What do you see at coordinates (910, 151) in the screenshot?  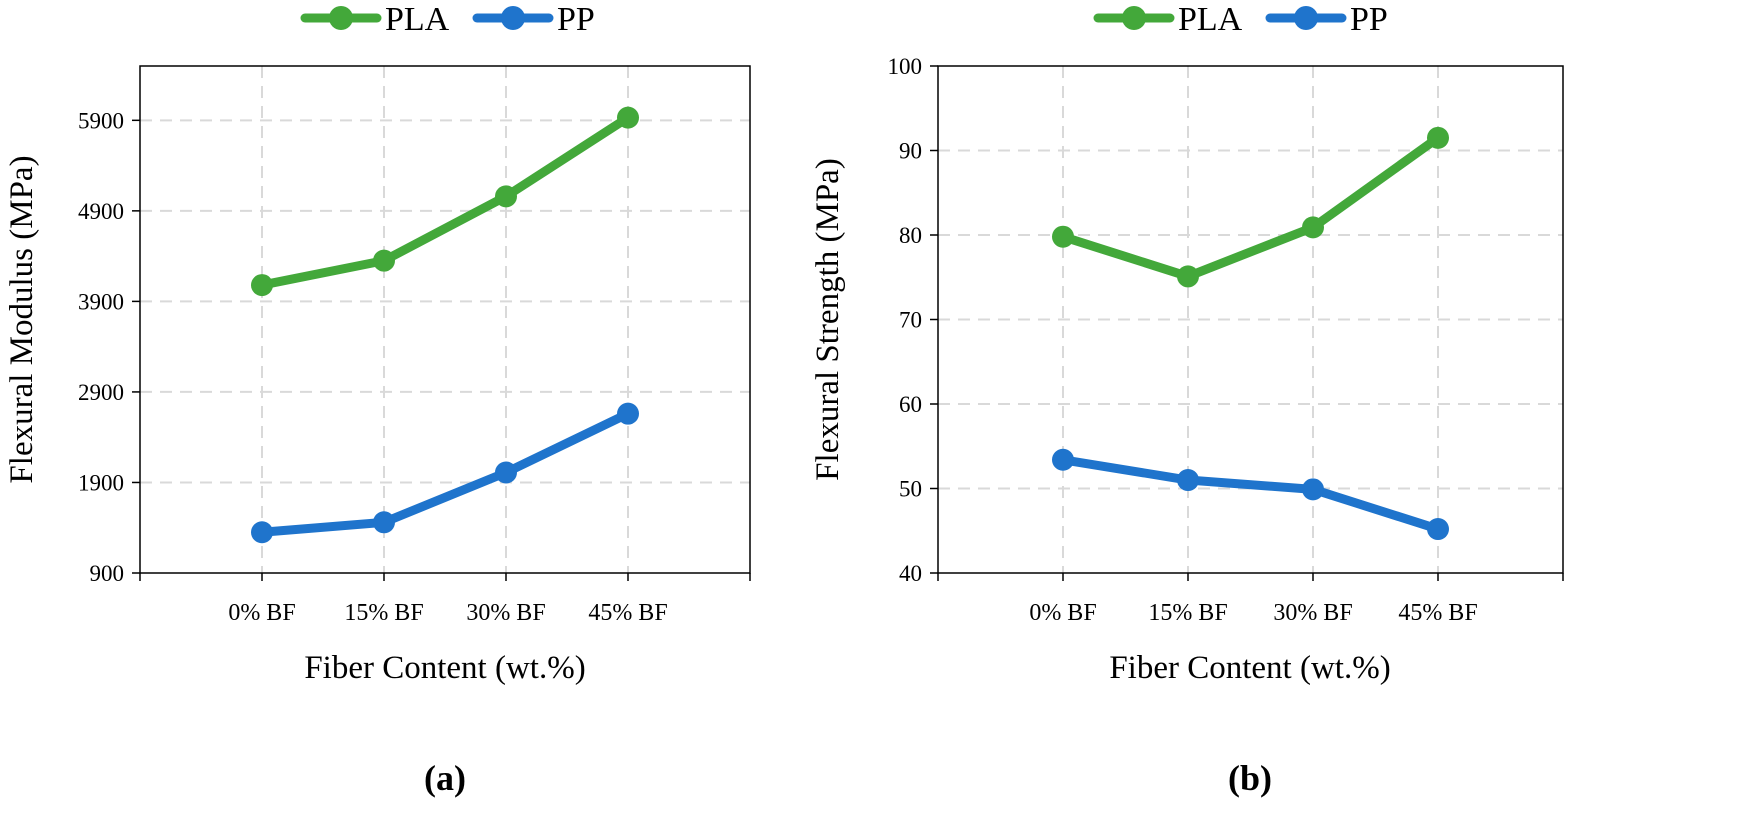 I see `y-tick-label: 90` at bounding box center [910, 151].